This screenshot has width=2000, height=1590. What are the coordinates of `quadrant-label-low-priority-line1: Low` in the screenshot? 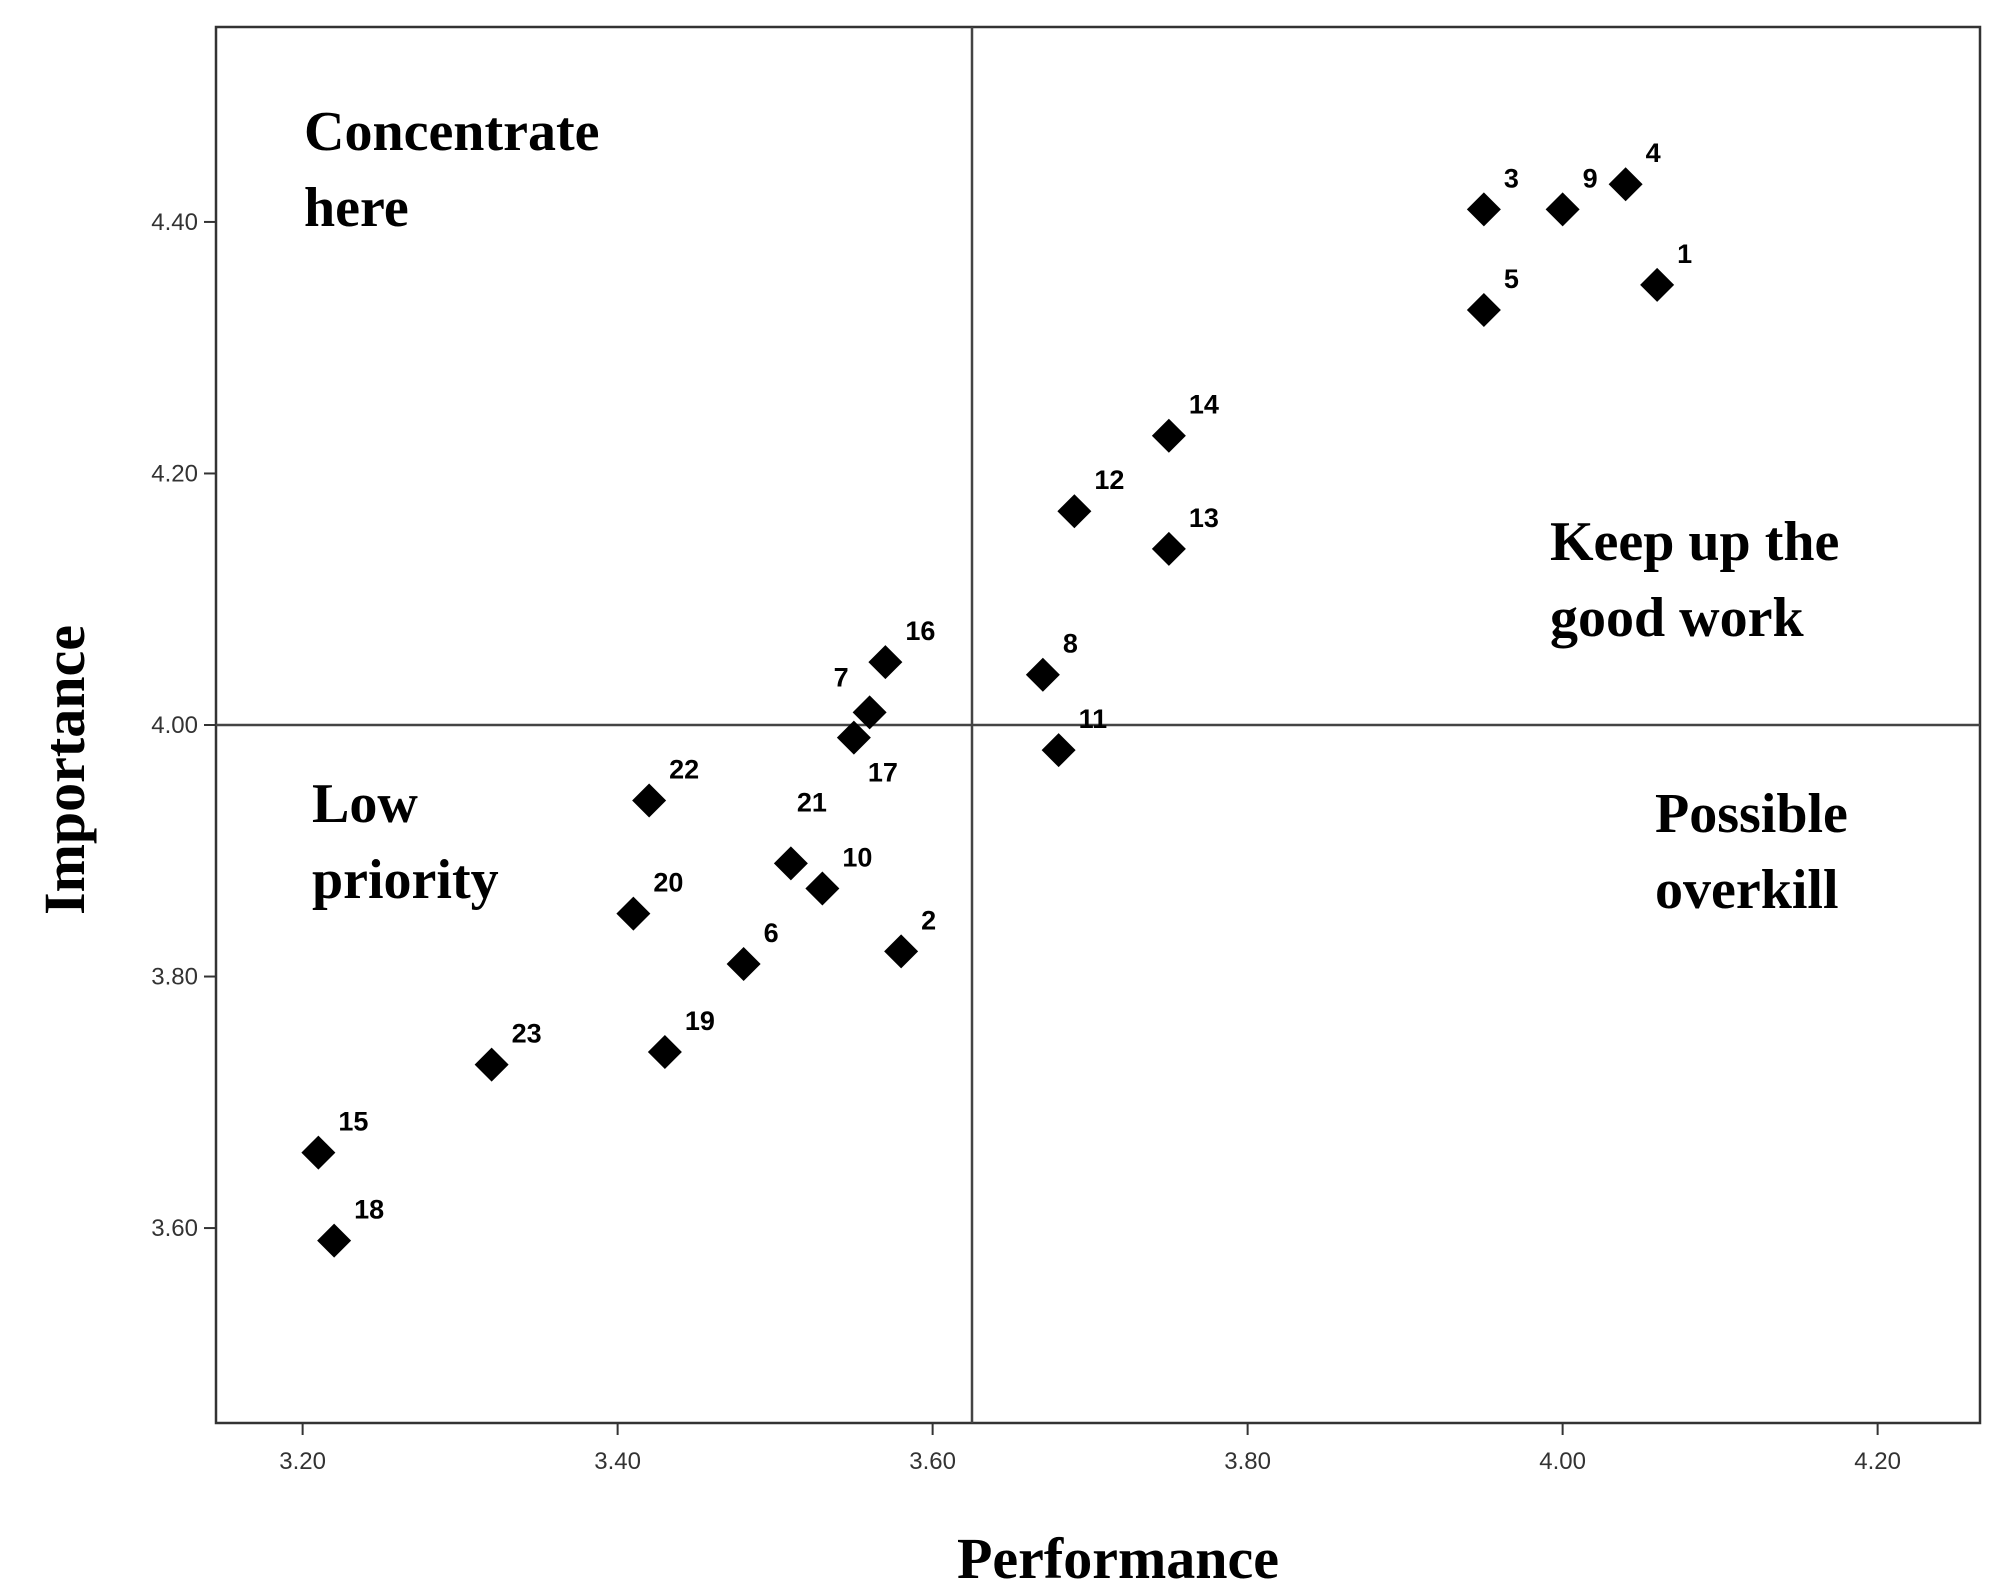 It's located at (365, 804).